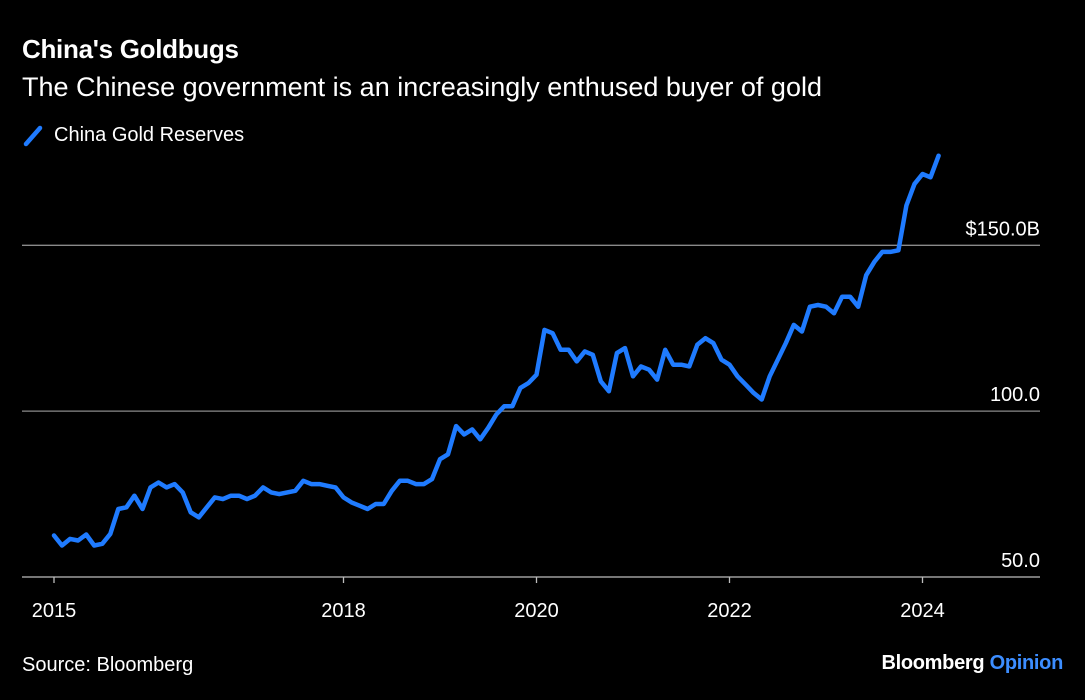 This screenshot has width=1085, height=700. I want to click on x-tick-label: 2024, so click(922, 611).